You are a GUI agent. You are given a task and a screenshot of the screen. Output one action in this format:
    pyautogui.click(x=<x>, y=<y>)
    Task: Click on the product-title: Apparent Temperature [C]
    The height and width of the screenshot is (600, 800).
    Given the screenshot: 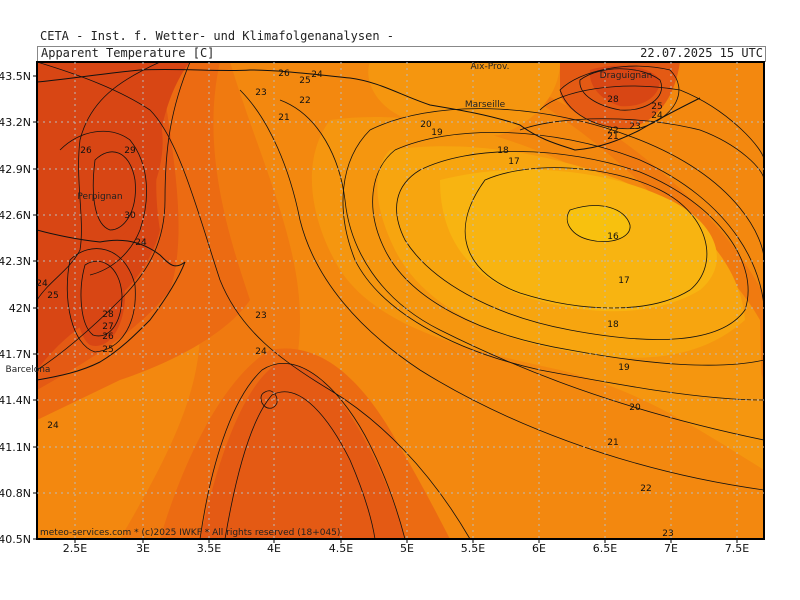 What is the action you would take?
    pyautogui.click(x=128, y=53)
    